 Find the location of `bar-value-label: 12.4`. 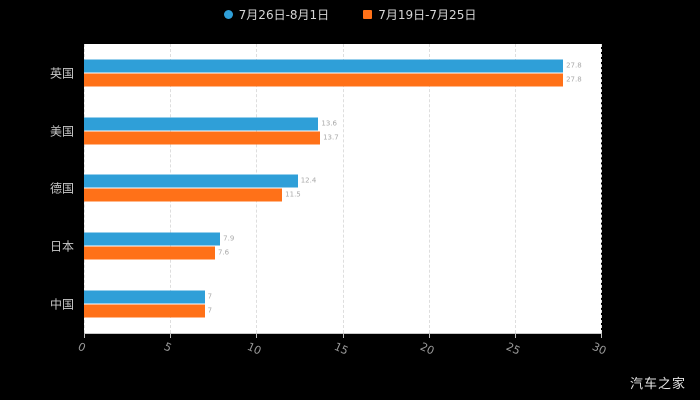

bar-value-label: 12.4 is located at coordinates (308, 180).